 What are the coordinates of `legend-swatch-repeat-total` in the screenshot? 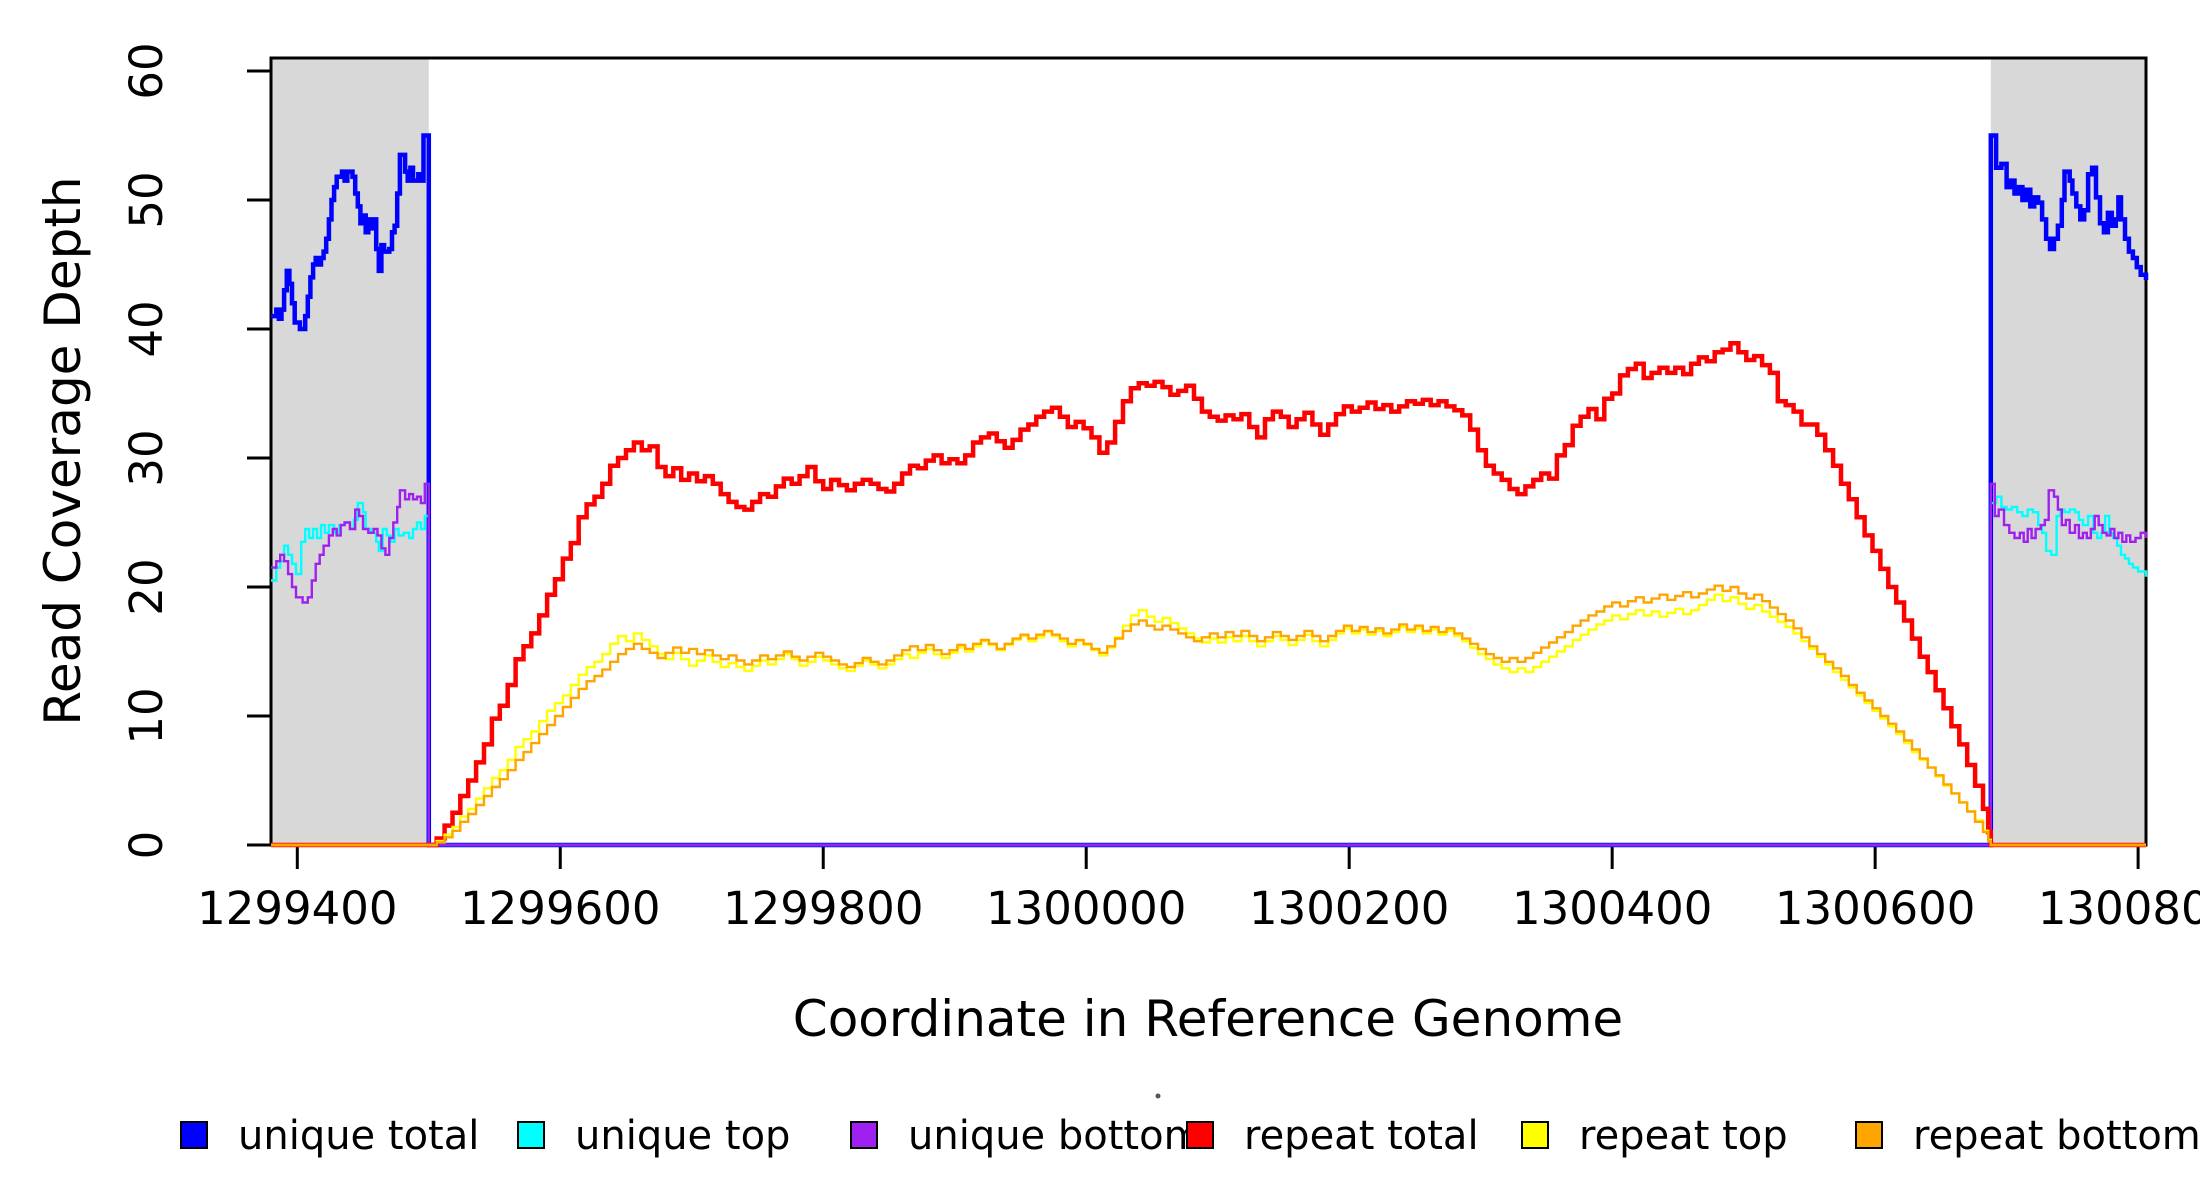 It's located at (1200, 1135).